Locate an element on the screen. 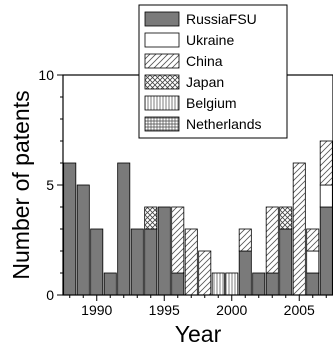  x-axis-title: Year is located at coordinates (198, 334).